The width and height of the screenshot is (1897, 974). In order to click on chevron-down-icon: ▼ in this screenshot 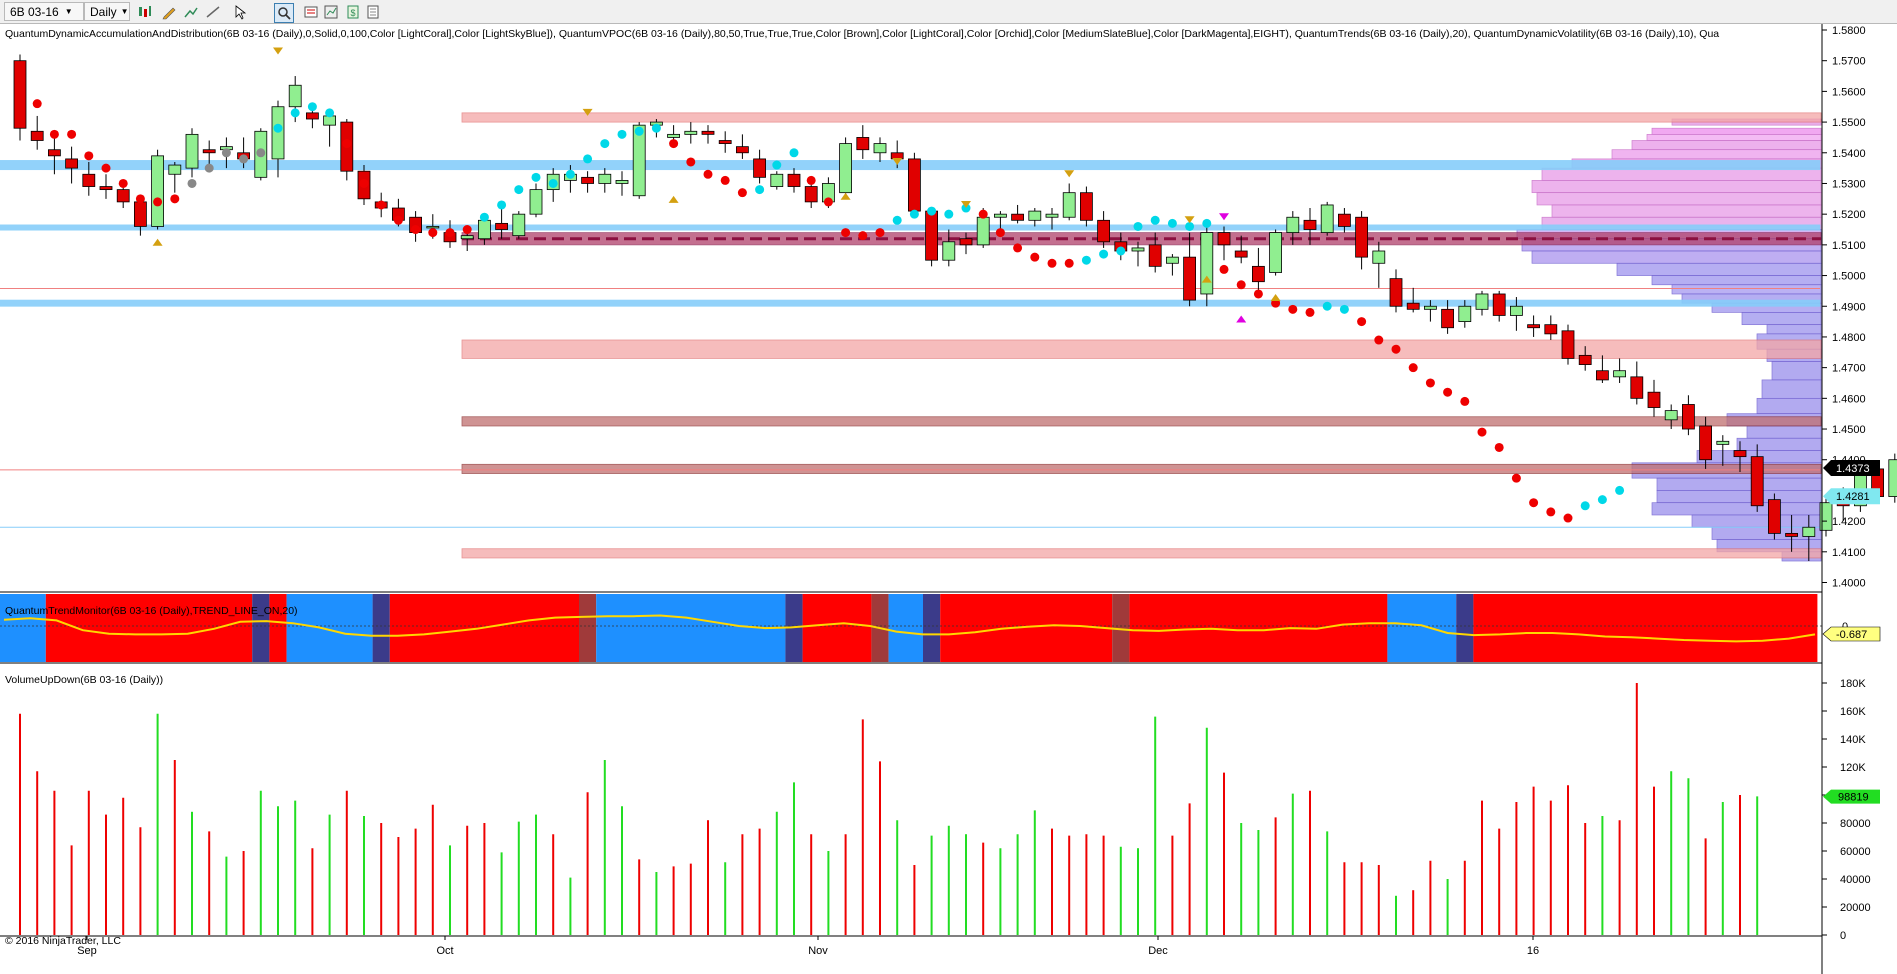, I will do `click(124, 11)`.